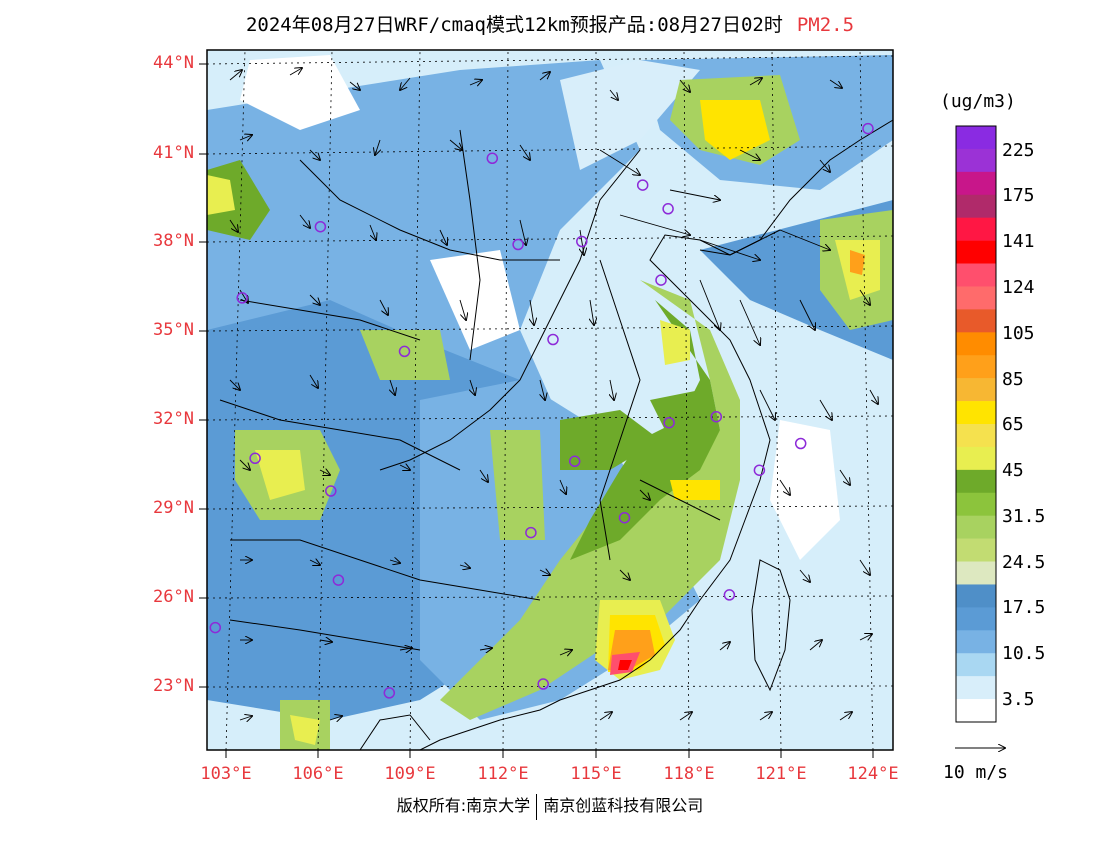  I want to click on colorbar-level-label: 124, so click(1018, 287).